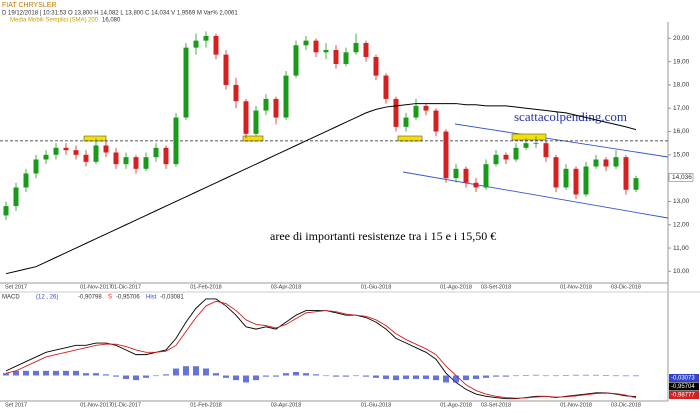 This screenshot has width=700, height=414. Describe the element at coordinates (16, 287) in the screenshot. I see `x-tick-label: Set 2017` at that location.